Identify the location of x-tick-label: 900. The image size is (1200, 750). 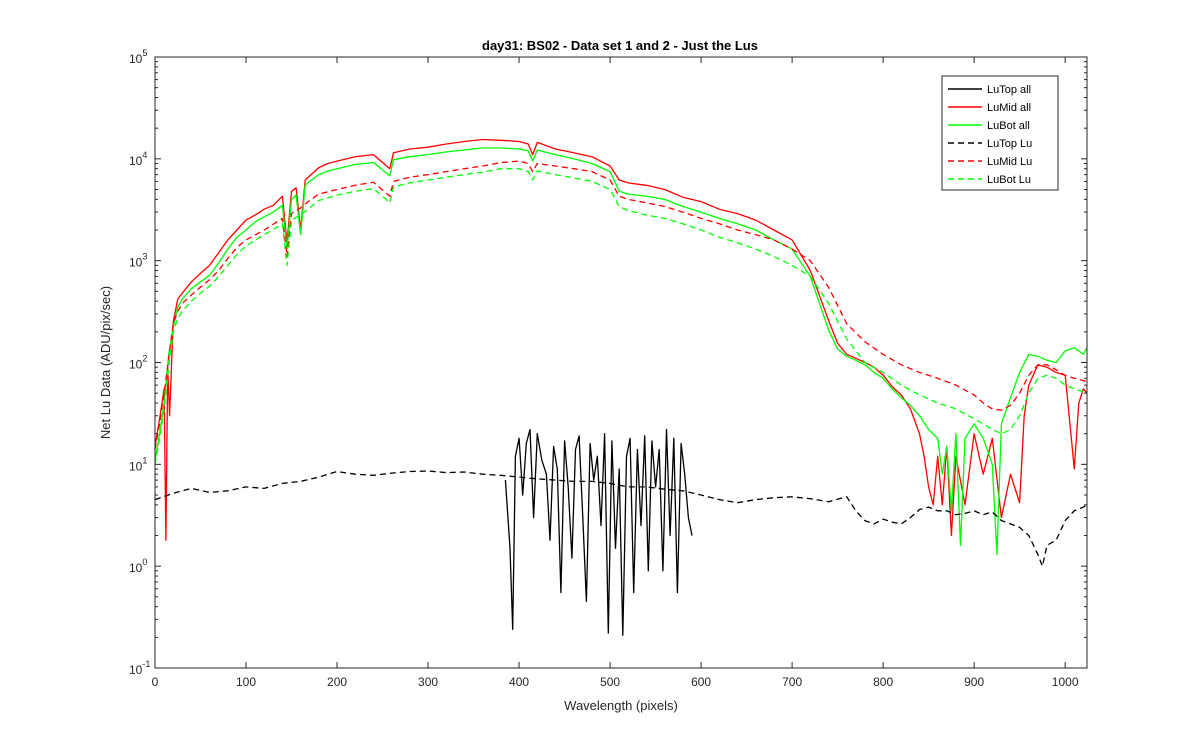
(974, 682).